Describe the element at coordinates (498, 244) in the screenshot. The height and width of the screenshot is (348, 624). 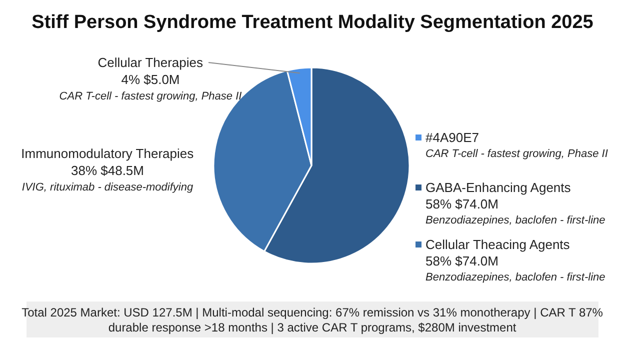
I see `text: Cellular Theacing Agents` at that location.